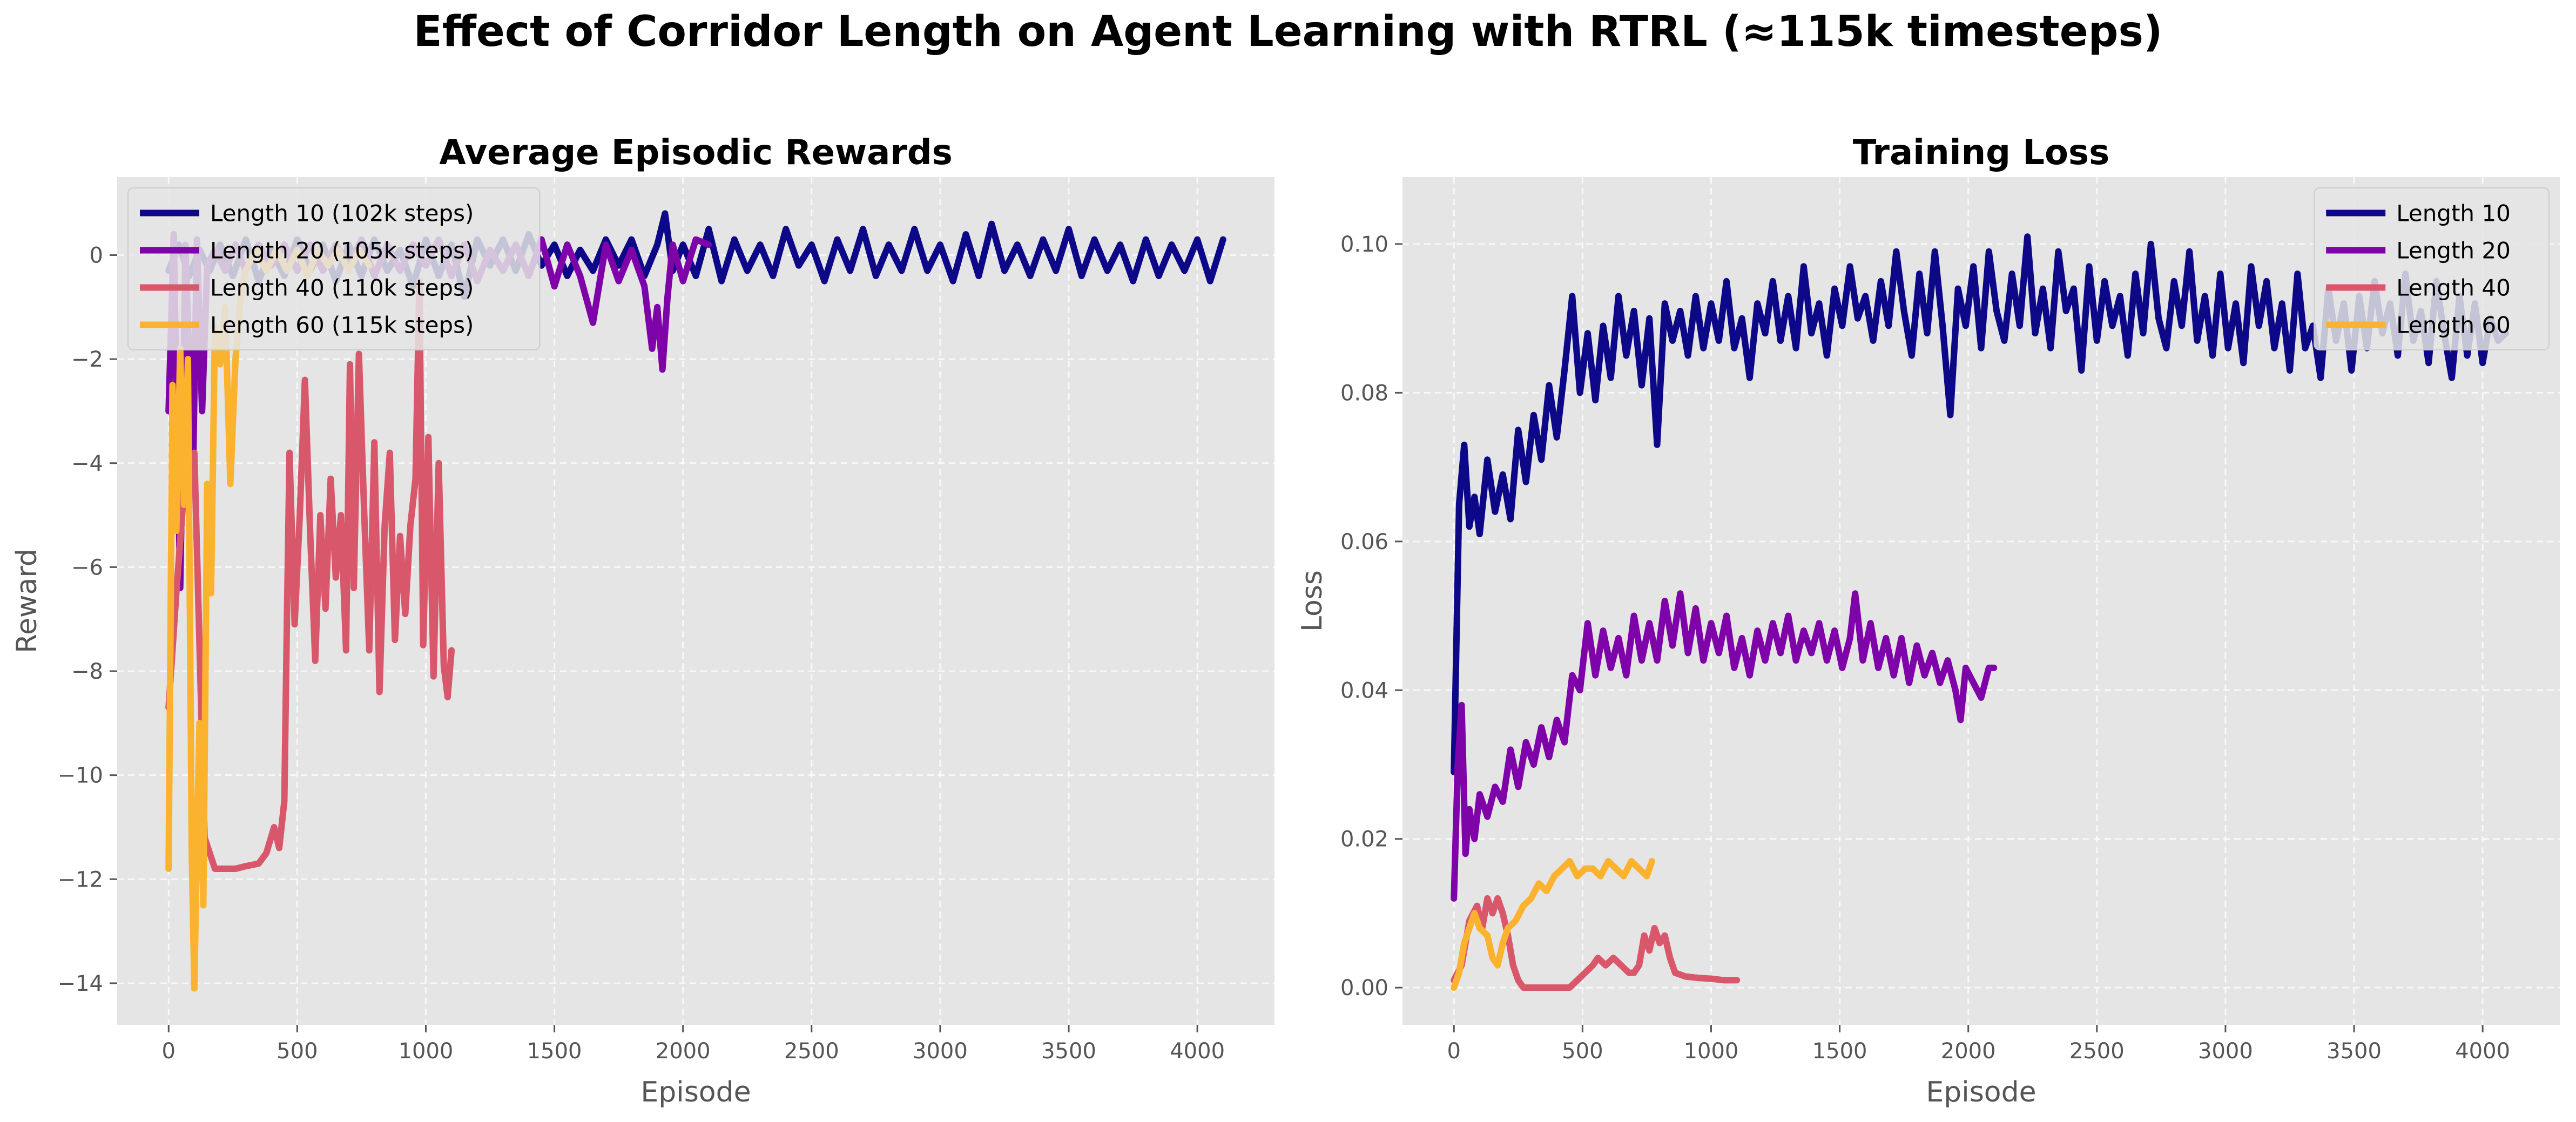  Describe the element at coordinates (1582, 1051) in the screenshot. I see `panel-2-x-tick-label: 500` at that location.